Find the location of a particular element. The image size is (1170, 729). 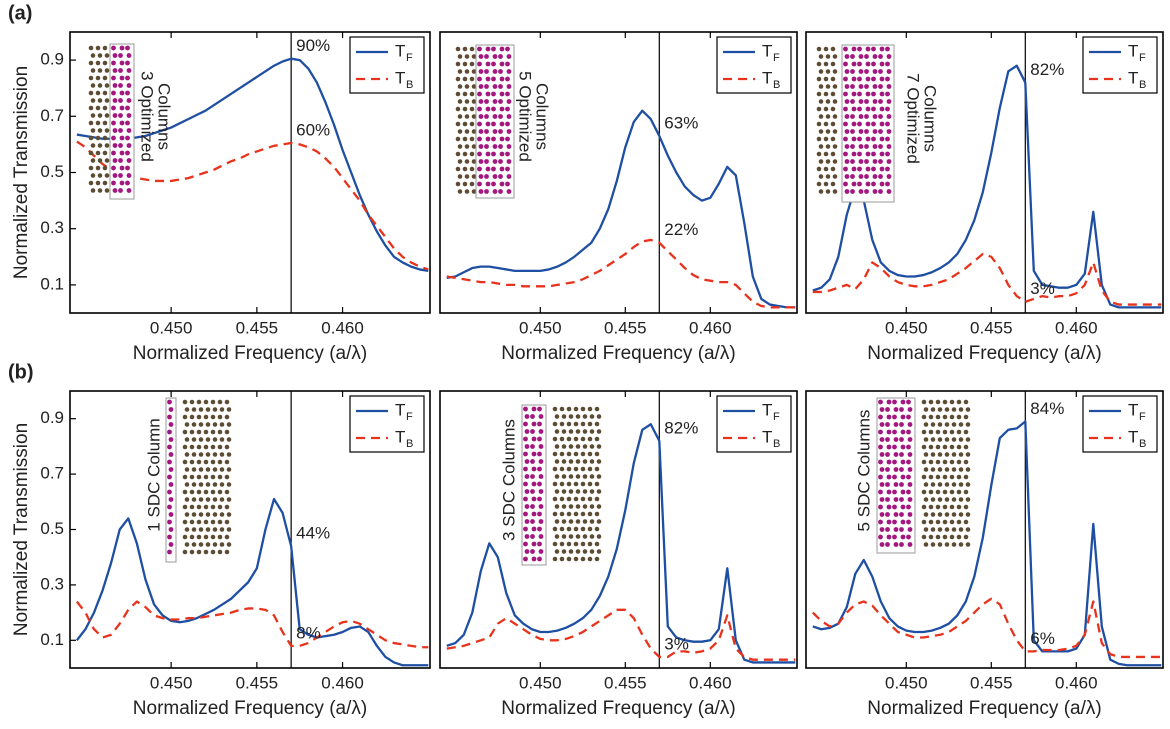

x-tick-label: 0.450 is located at coordinates (171, 327).